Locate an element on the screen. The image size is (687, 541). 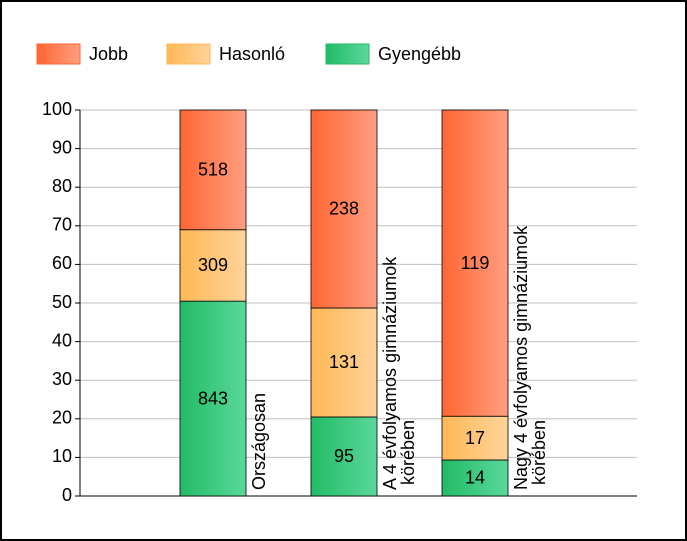
data-label: 17 is located at coordinates (475, 438).